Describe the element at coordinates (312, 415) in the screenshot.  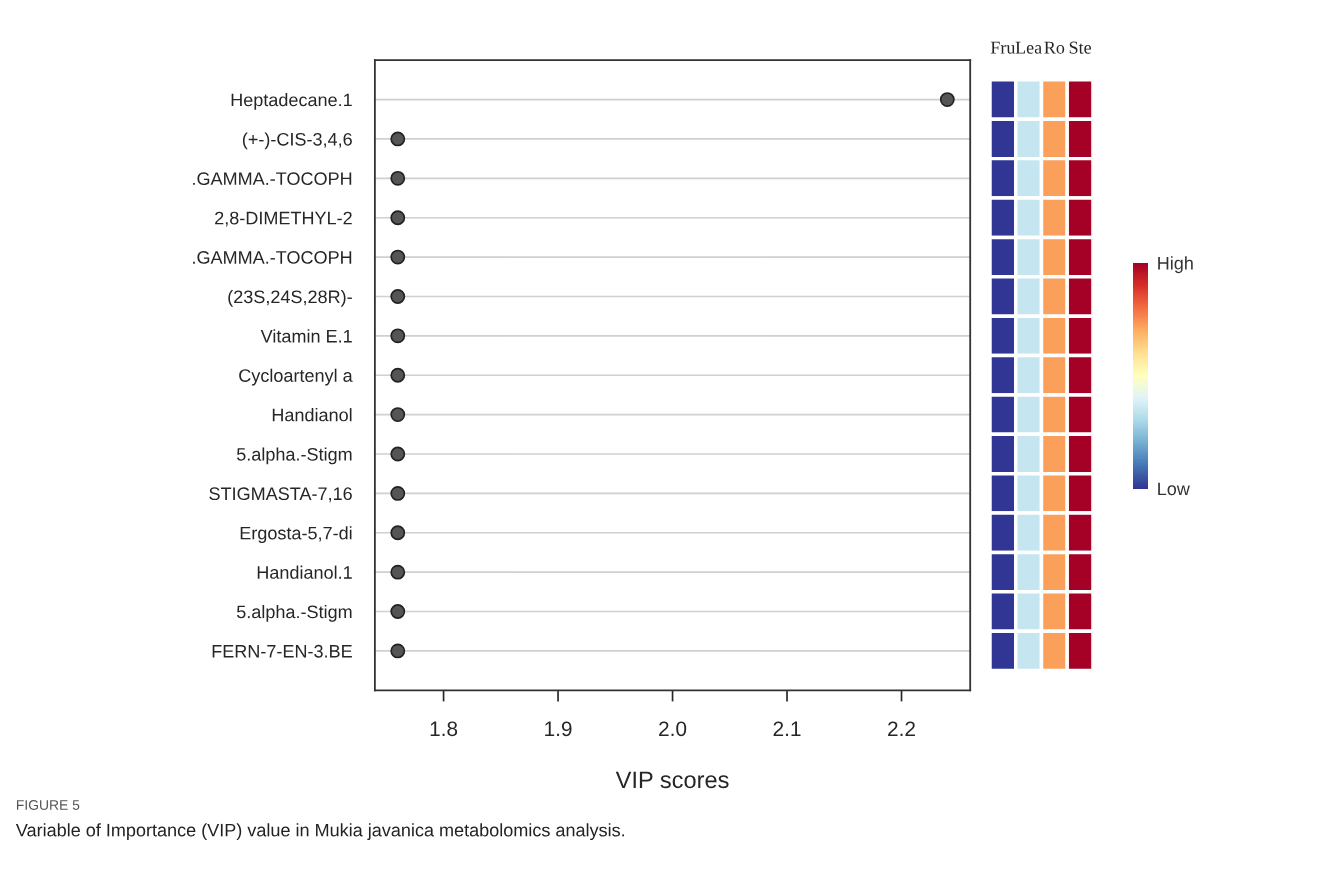
I see `y-tick-label: Handianol` at that location.